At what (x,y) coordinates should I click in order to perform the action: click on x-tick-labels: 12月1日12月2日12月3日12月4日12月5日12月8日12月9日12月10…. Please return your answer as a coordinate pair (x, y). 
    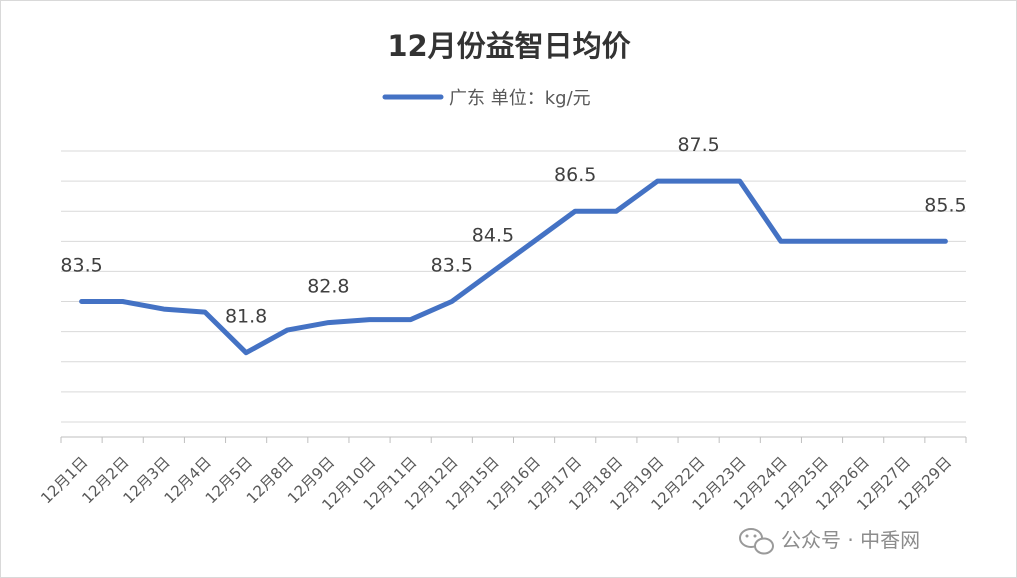
    Looking at the image, I should click on (496, 483).